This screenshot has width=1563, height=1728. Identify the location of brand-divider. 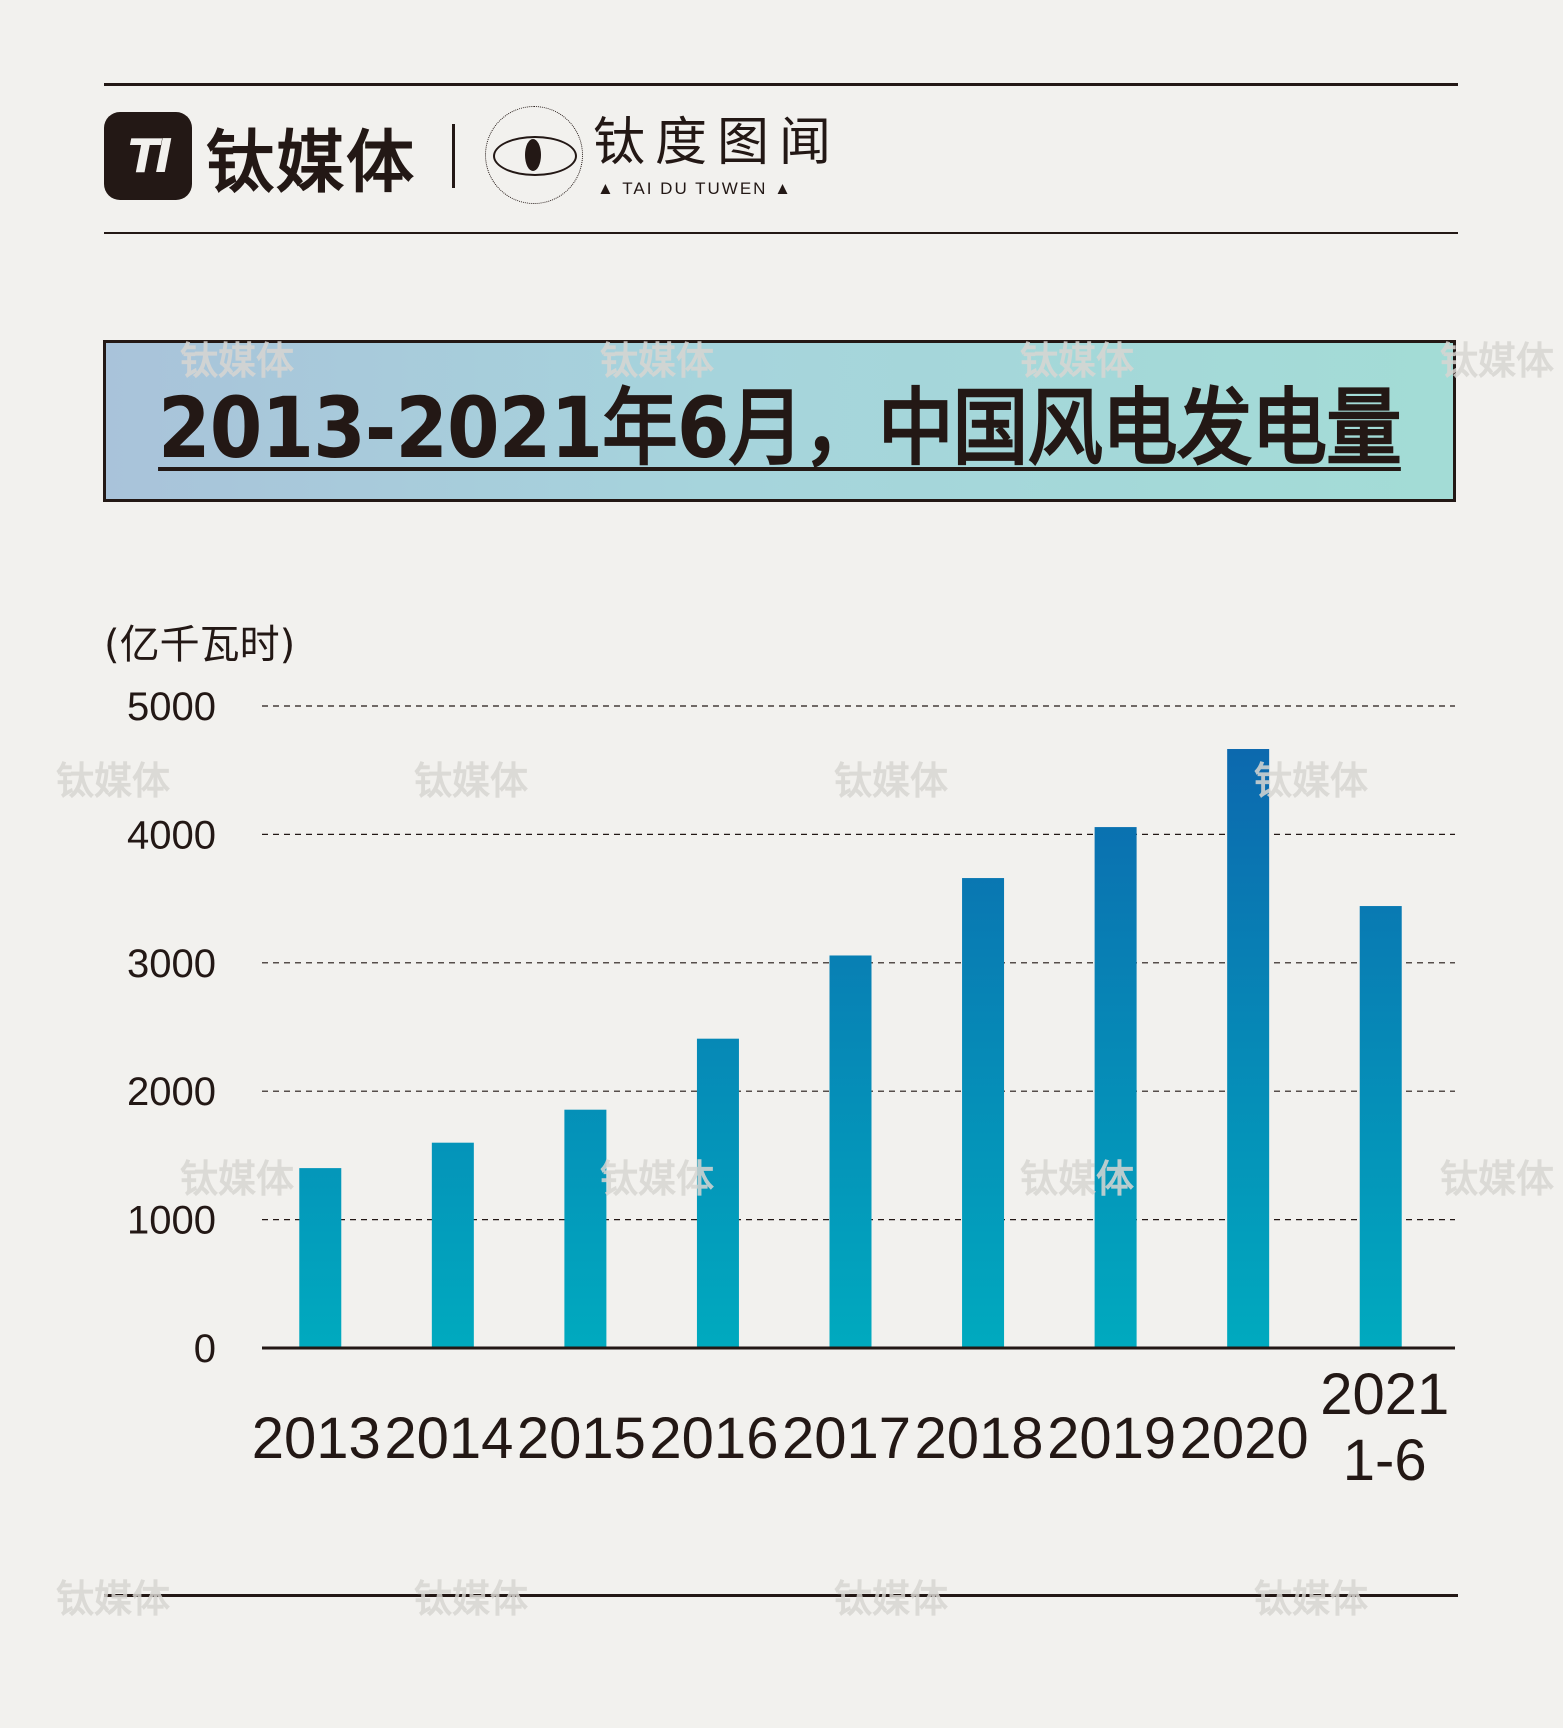
(454, 156).